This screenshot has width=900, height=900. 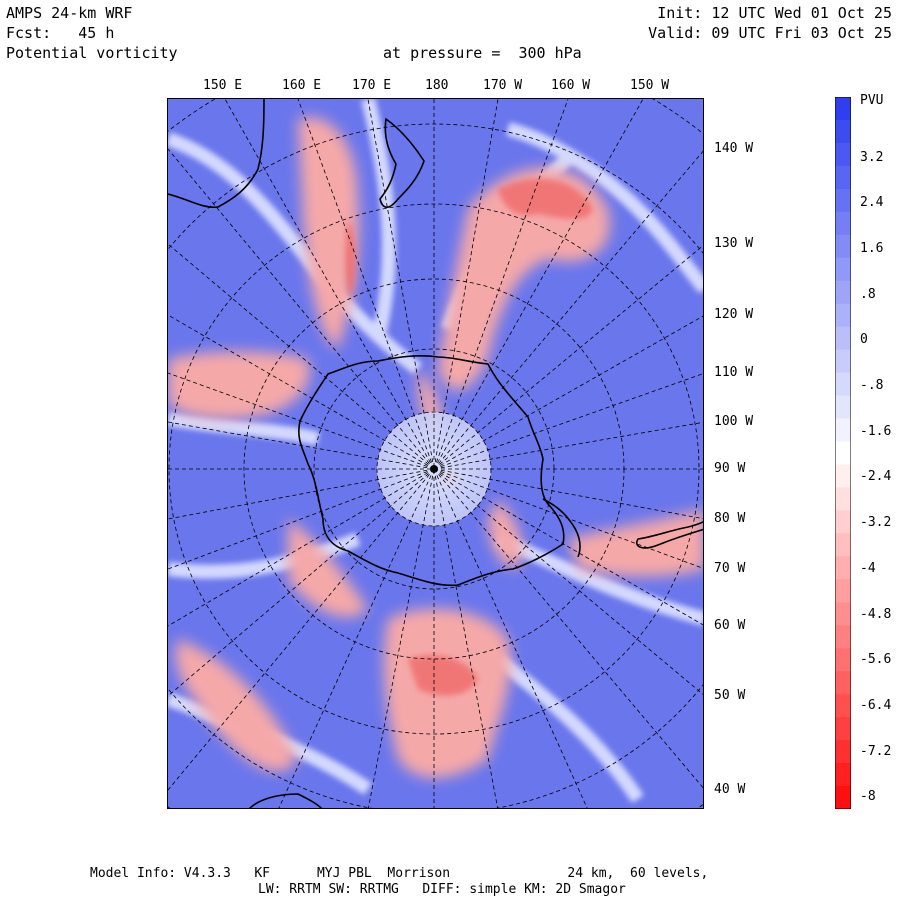 What do you see at coordinates (503, 85) in the screenshot?
I see `lon-label-top: 170 W` at bounding box center [503, 85].